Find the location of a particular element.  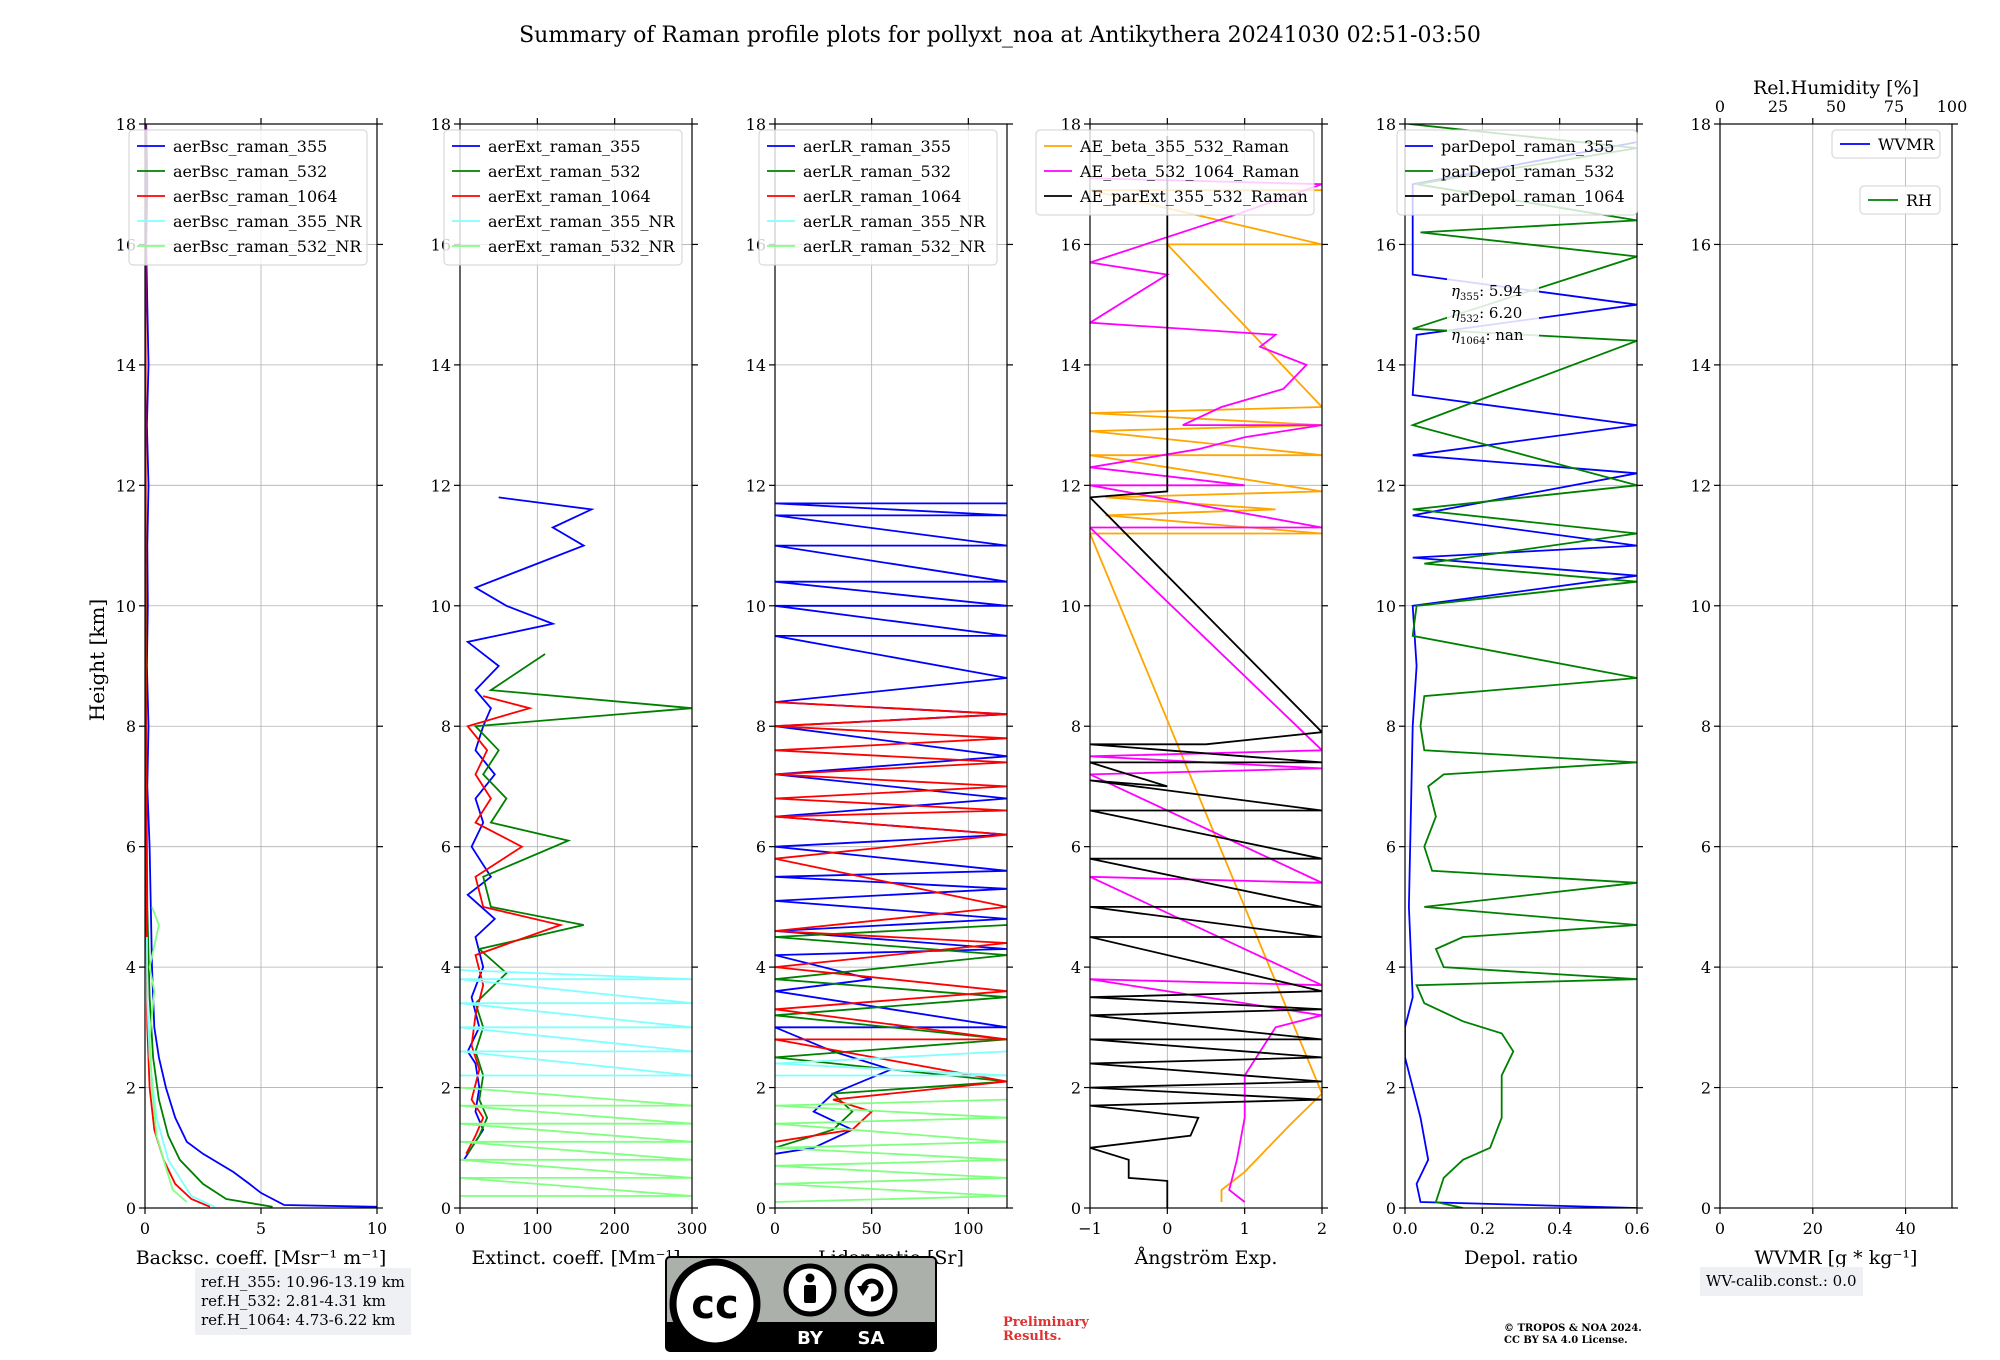

legend-entry: aerLR_raman_1064 is located at coordinates (882, 196).